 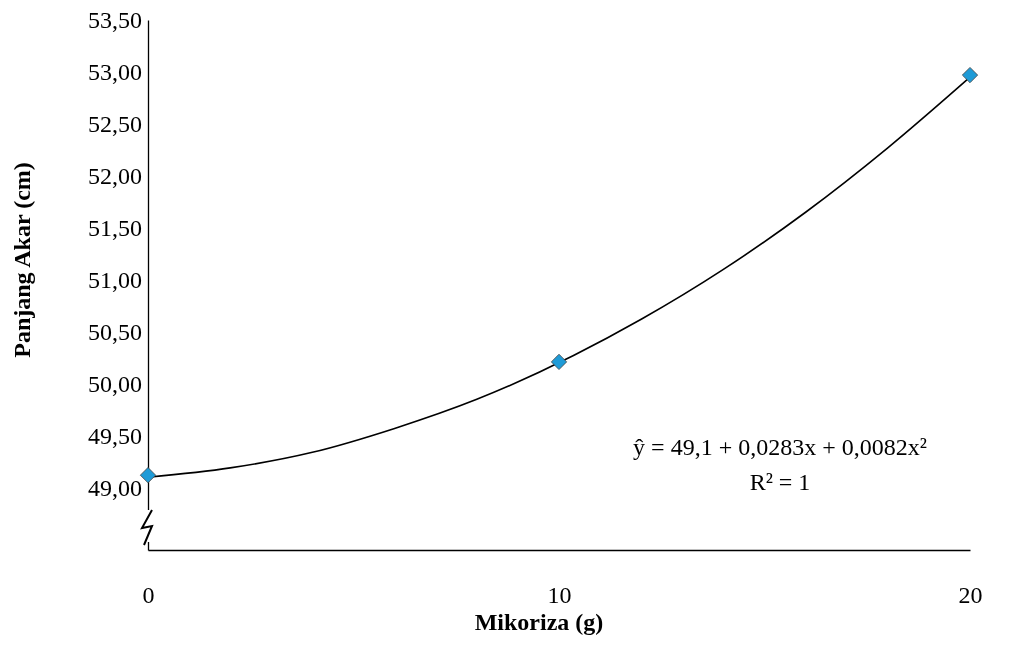 I want to click on x-tick-label: 20, so click(x=970, y=595).